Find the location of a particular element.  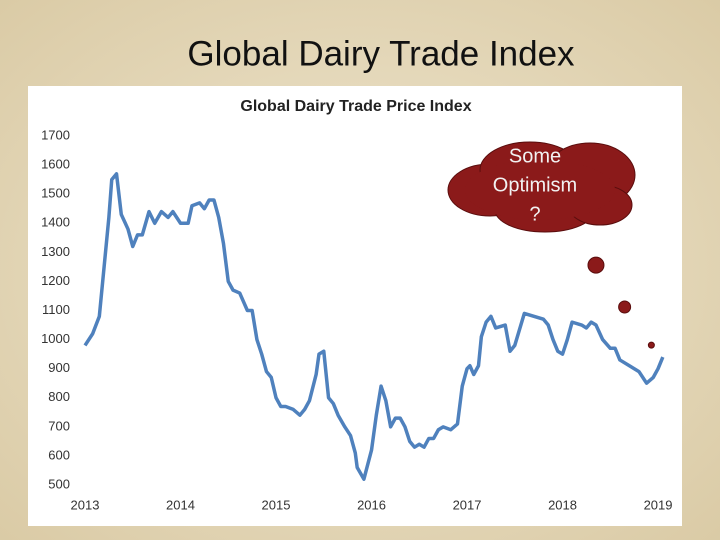

slide-title: Global Dairy Trade Index is located at coordinates (381, 53).